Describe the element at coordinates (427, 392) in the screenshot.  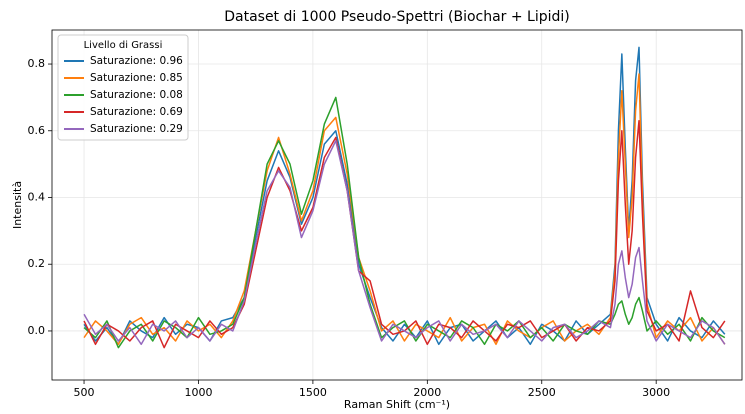
I see `x-tick-label: 2000` at that location.